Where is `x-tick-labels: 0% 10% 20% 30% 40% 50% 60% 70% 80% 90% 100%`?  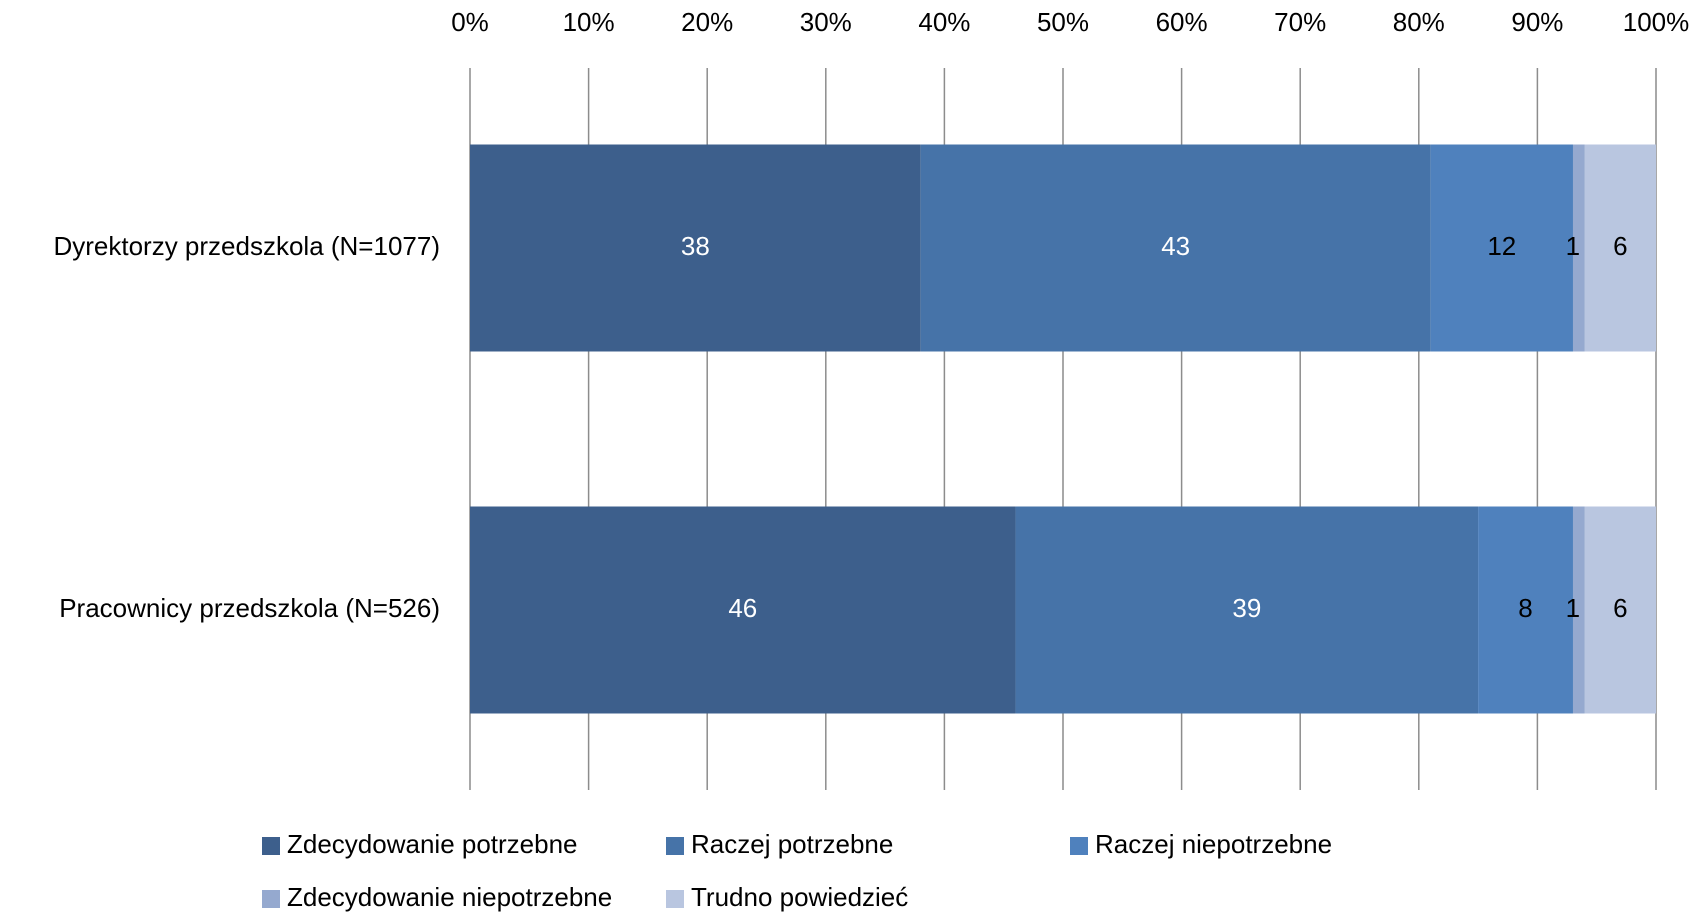 x-tick-labels: 0% 10% 20% 30% 40% 50% 60% 70% 80% 90% 100% is located at coordinates (1070, 22).